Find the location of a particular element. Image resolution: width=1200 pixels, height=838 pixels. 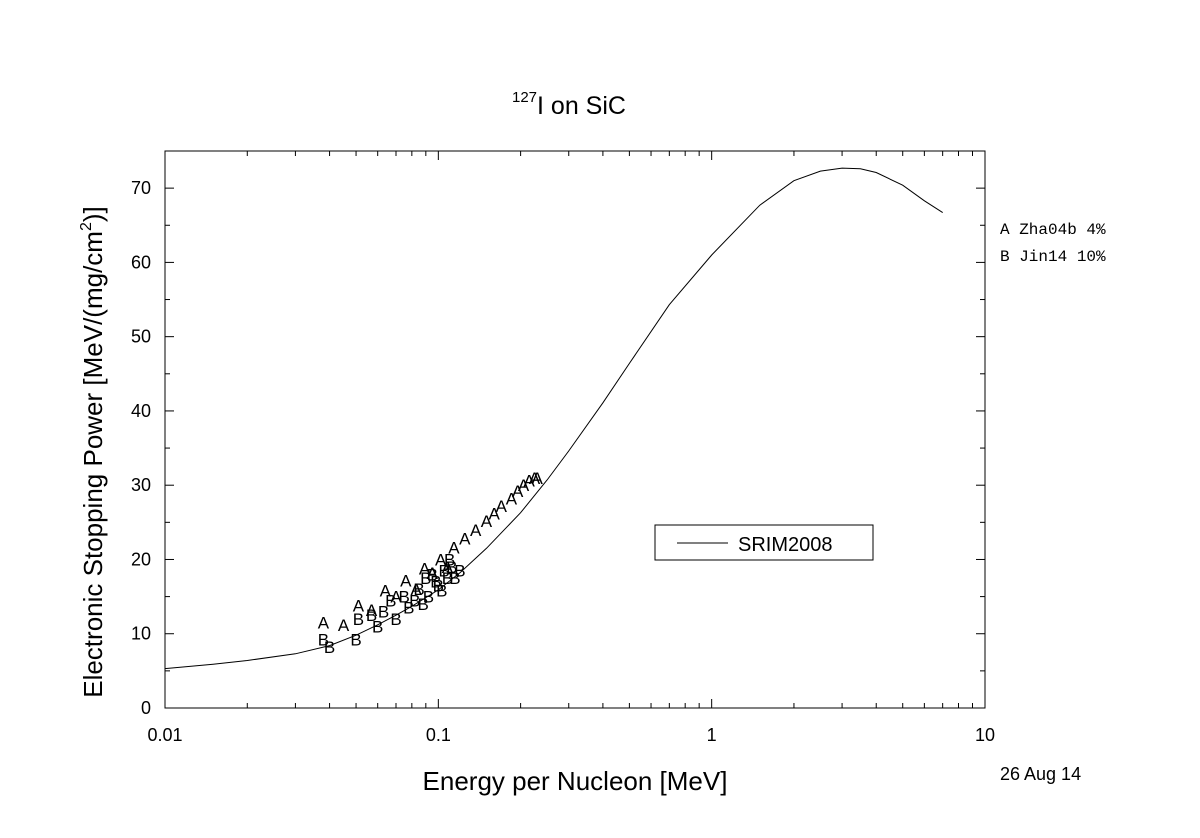

chart-title: 127I on SiC is located at coordinates (569, 104).